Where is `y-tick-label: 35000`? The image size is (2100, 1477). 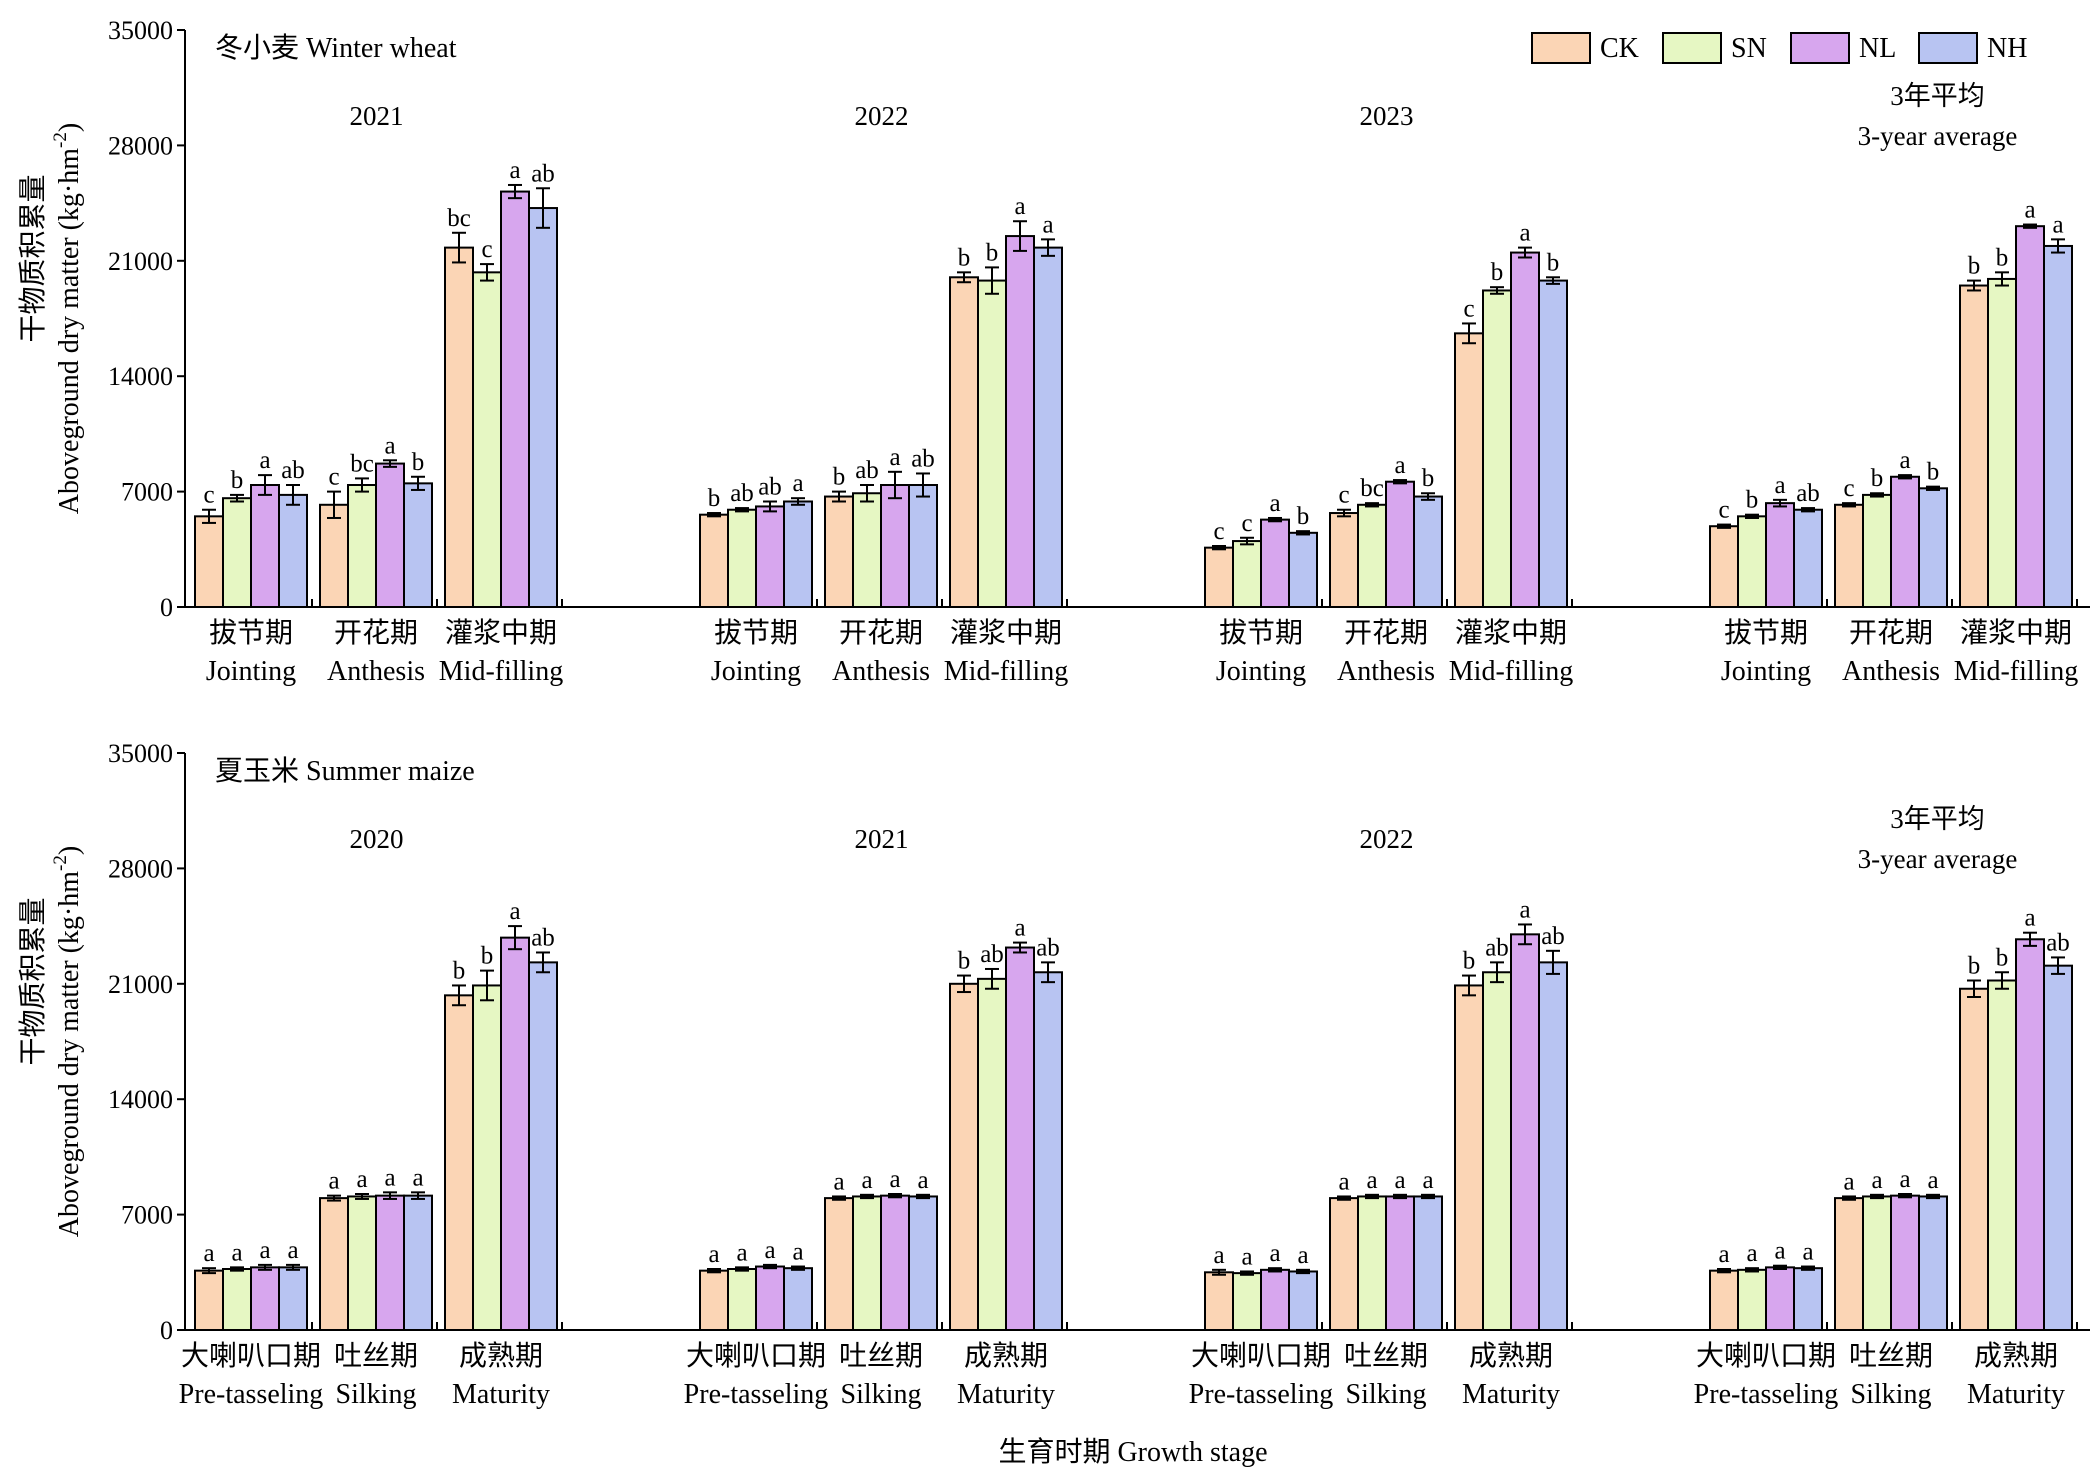 y-tick-label: 35000 is located at coordinates (140, 30).